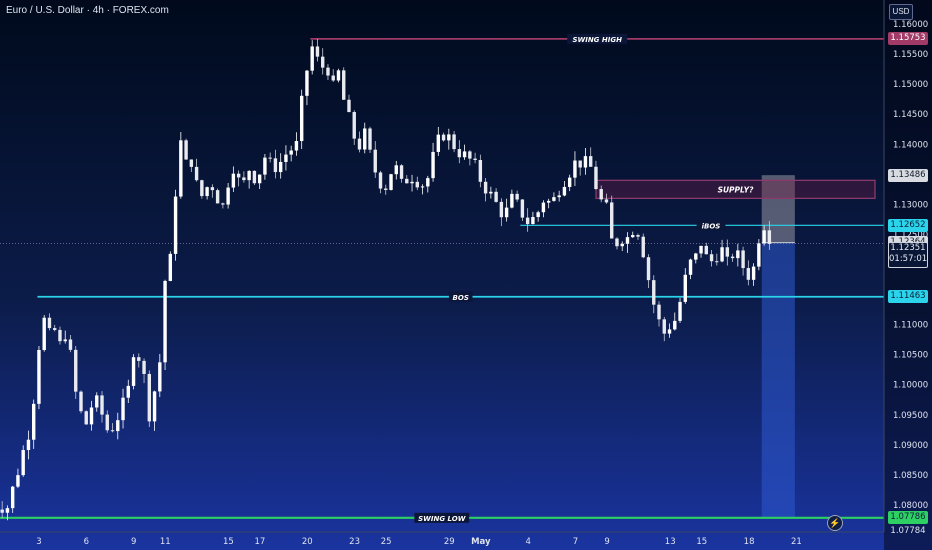 This screenshot has width=932, height=550. What do you see at coordinates (901, 12) in the screenshot?
I see `currency-button: USD` at bounding box center [901, 12].